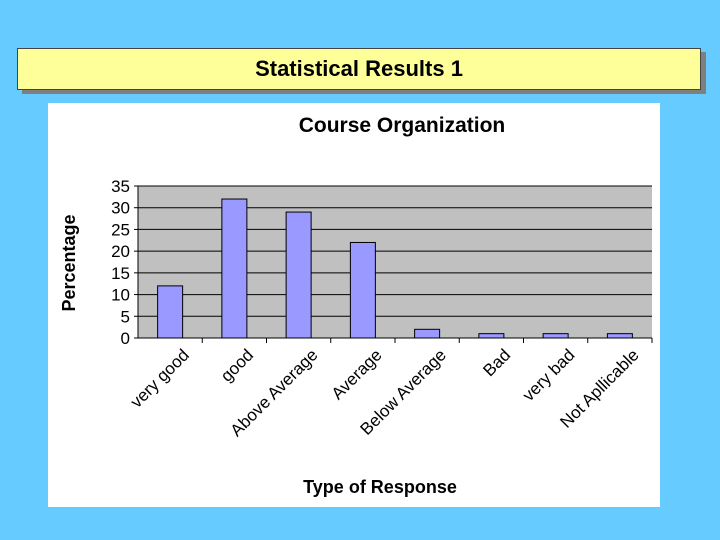 Image resolution: width=720 pixels, height=540 pixels. What do you see at coordinates (237, 365) in the screenshot?
I see `x-tick-label: good` at bounding box center [237, 365].